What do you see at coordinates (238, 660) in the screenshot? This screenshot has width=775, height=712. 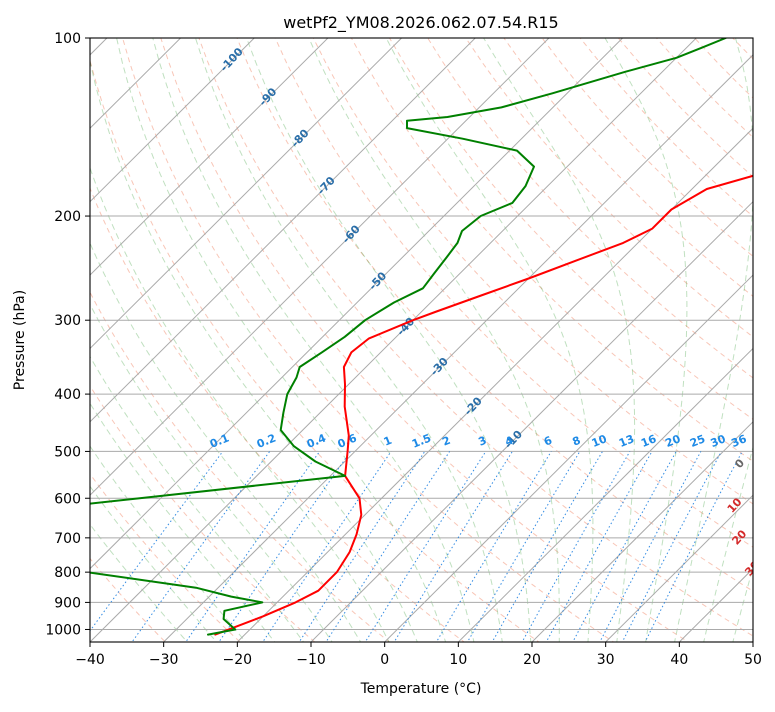 I see `x-tick-label: −20` at bounding box center [238, 660].